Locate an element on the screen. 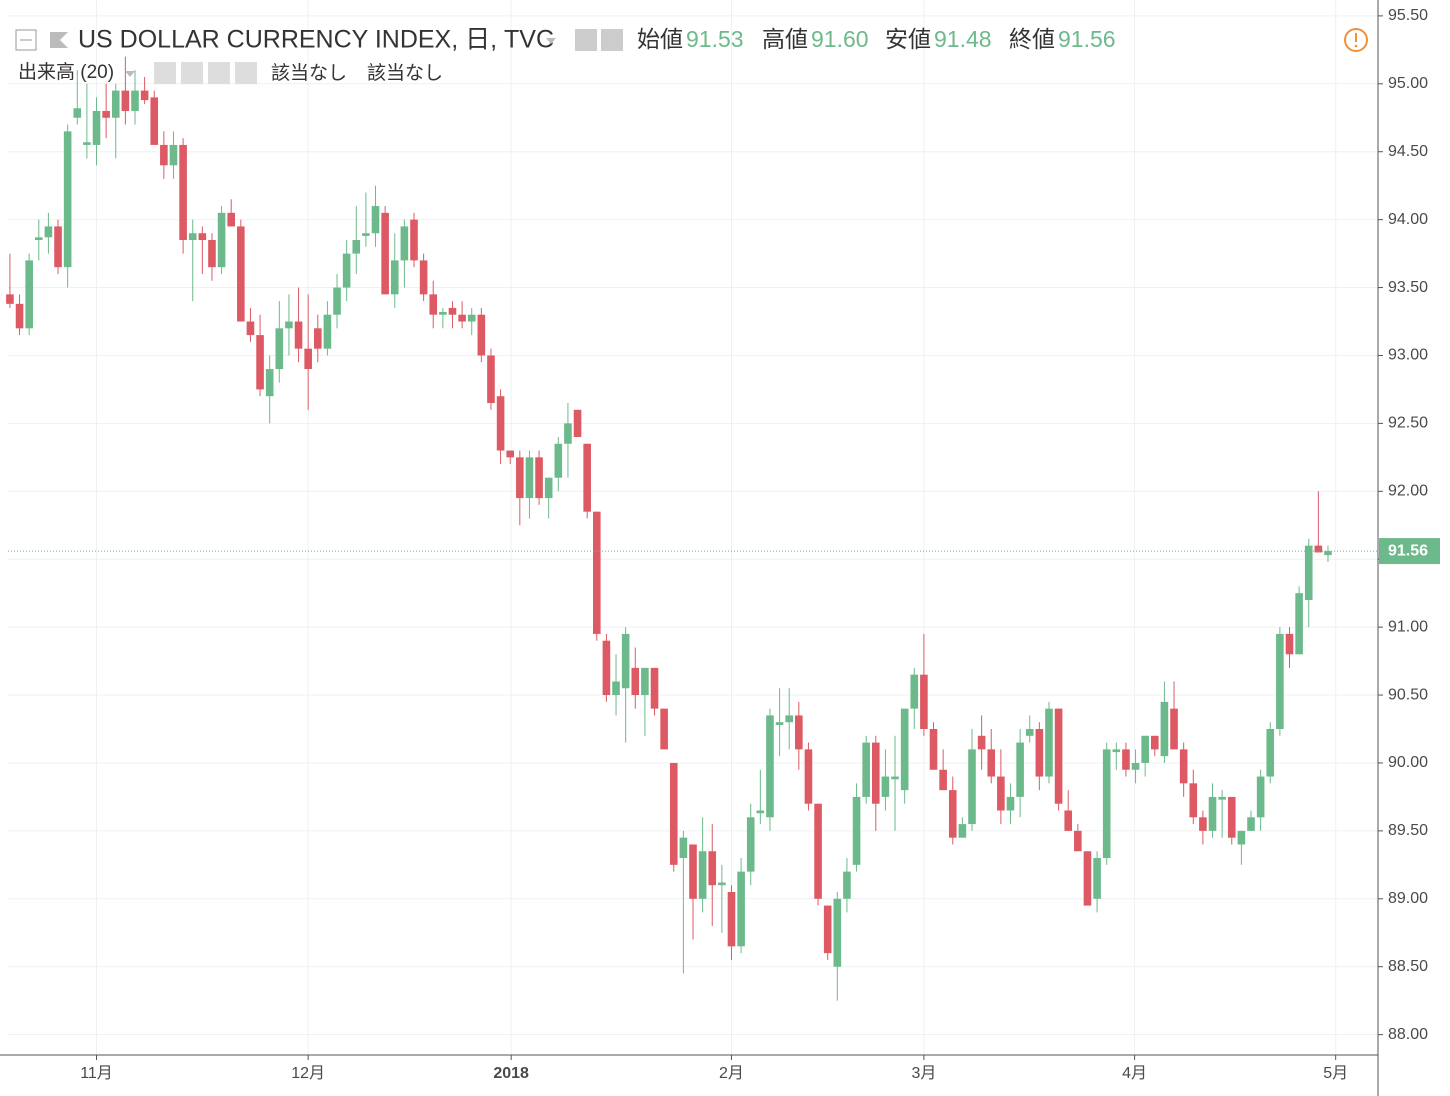 This screenshot has height=1096, width=1450. ohlc-value: 91.56 is located at coordinates (1087, 39).